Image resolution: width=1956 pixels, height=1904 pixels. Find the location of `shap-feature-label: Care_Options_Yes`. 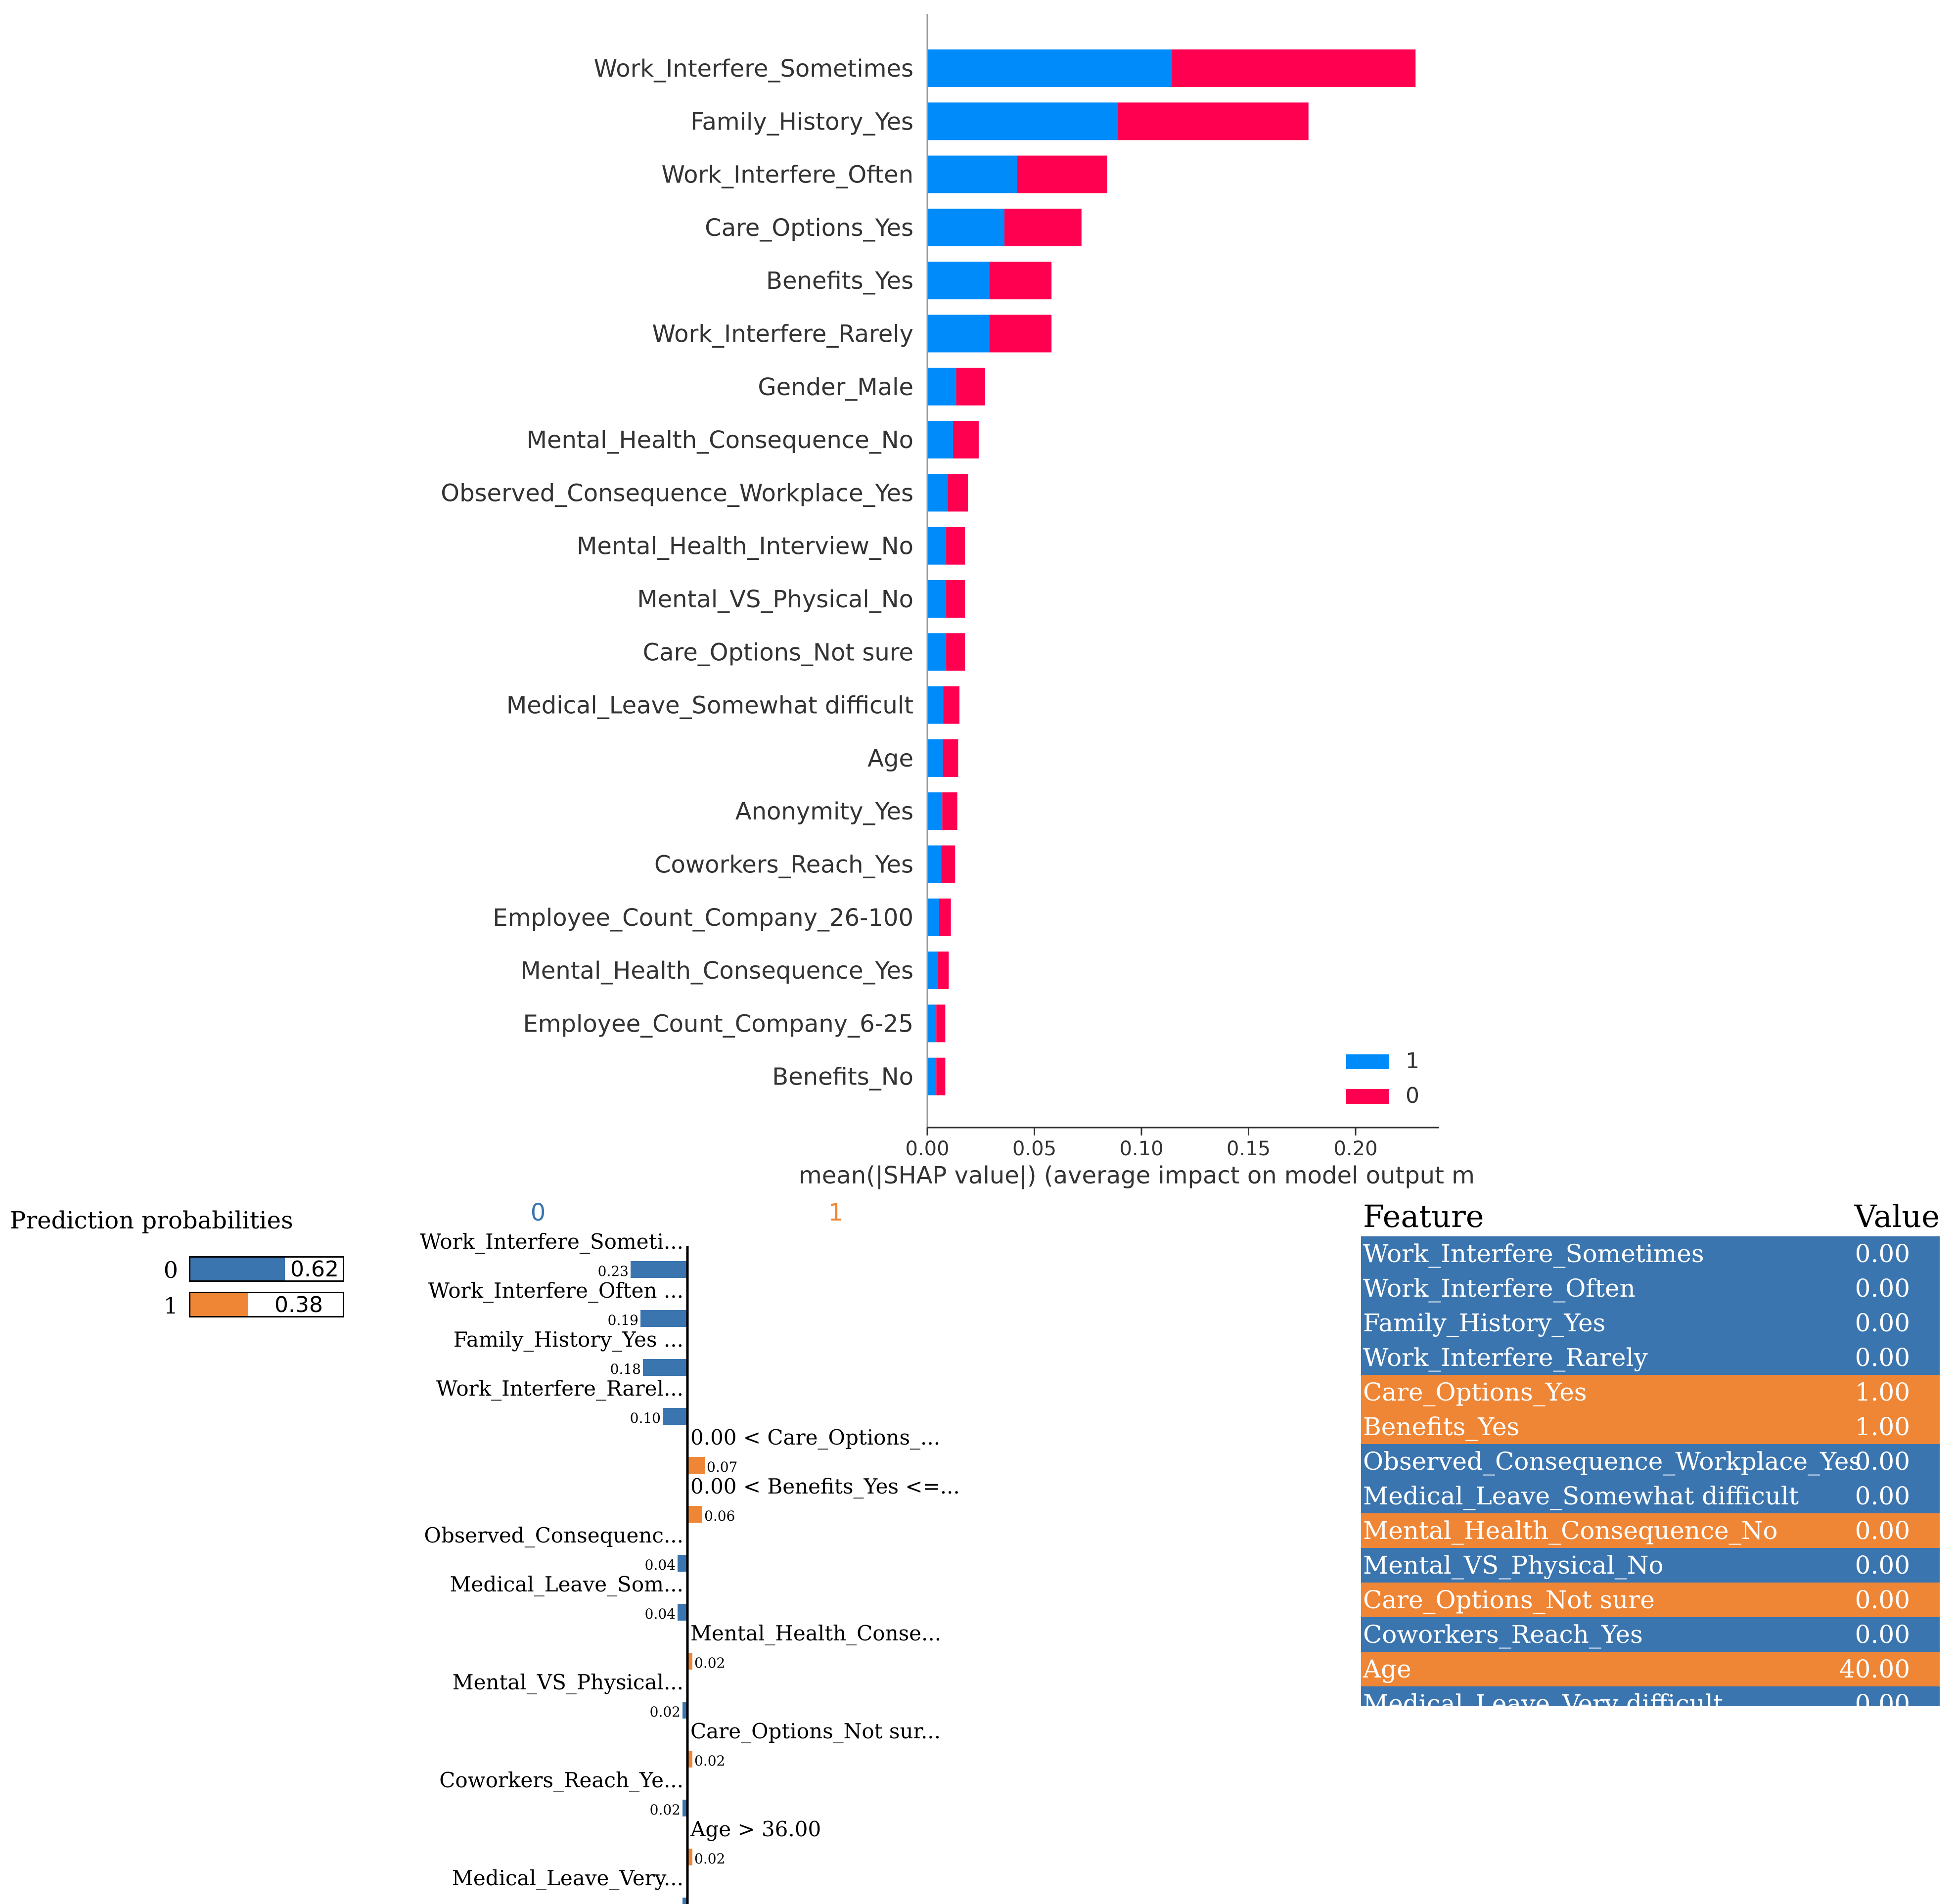

shap-feature-label: Care_Options_Yes is located at coordinates (809, 228).